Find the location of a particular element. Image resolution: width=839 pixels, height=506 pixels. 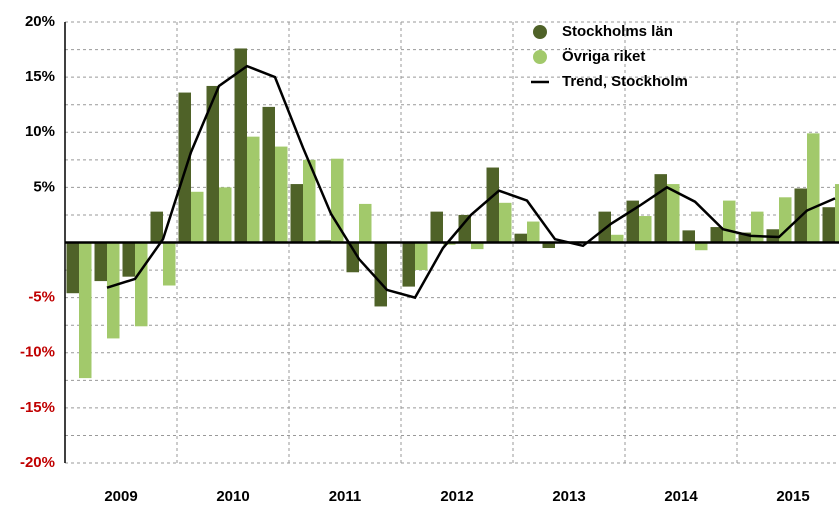

y-tick-label: -10% is located at coordinates (37, 352).